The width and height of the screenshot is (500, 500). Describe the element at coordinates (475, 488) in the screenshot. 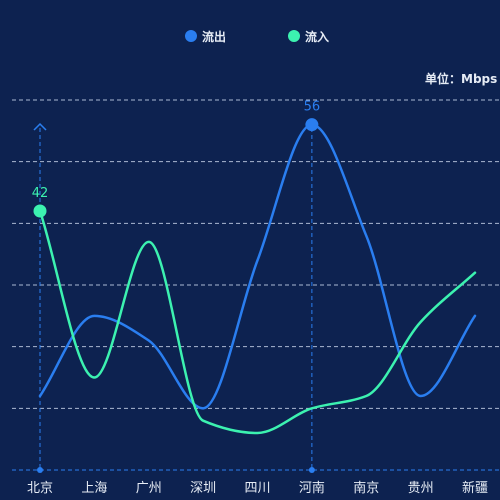

I see `x-tick-label: 新疆` at that location.